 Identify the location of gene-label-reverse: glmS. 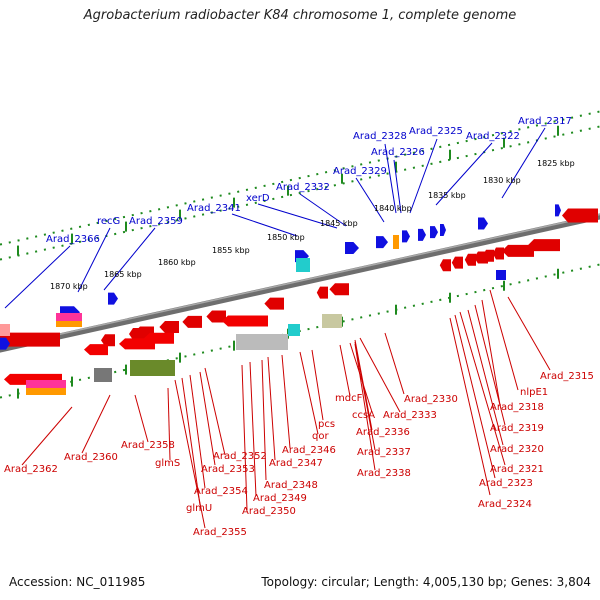
(167, 463).